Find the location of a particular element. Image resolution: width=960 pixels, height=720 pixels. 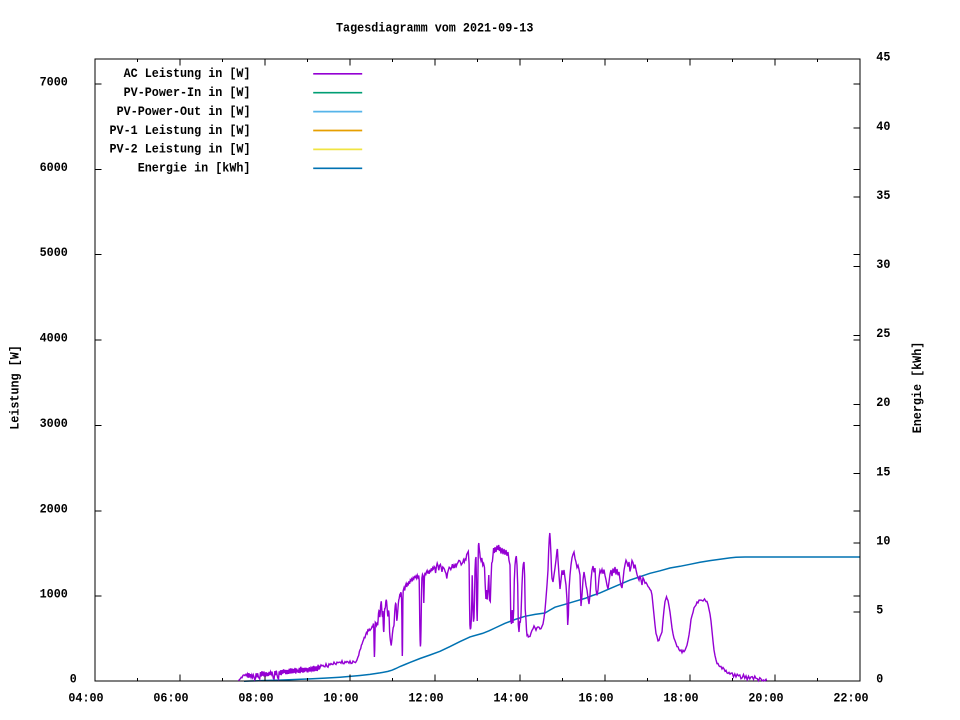

svg-text: PV-2 Leistung in [W] is located at coordinates (180, 150).